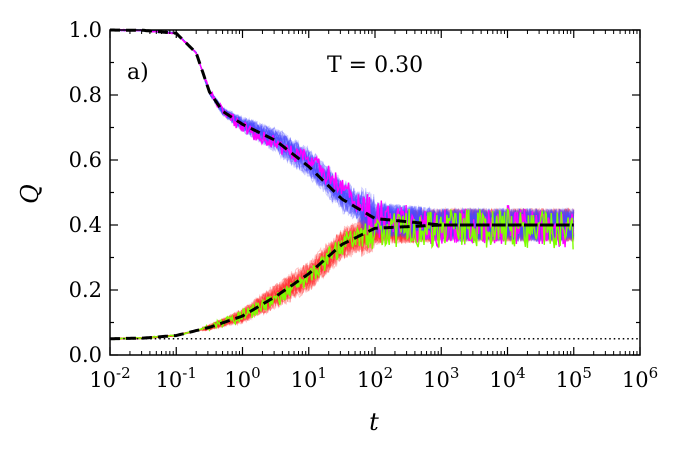  What do you see at coordinates (85, 160) in the screenshot?
I see `y-tick-label: 0.6` at bounding box center [85, 160].